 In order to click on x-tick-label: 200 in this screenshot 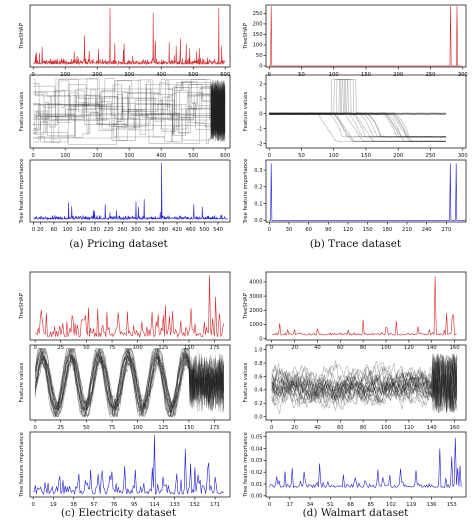, I will do `click(398, 156)`.